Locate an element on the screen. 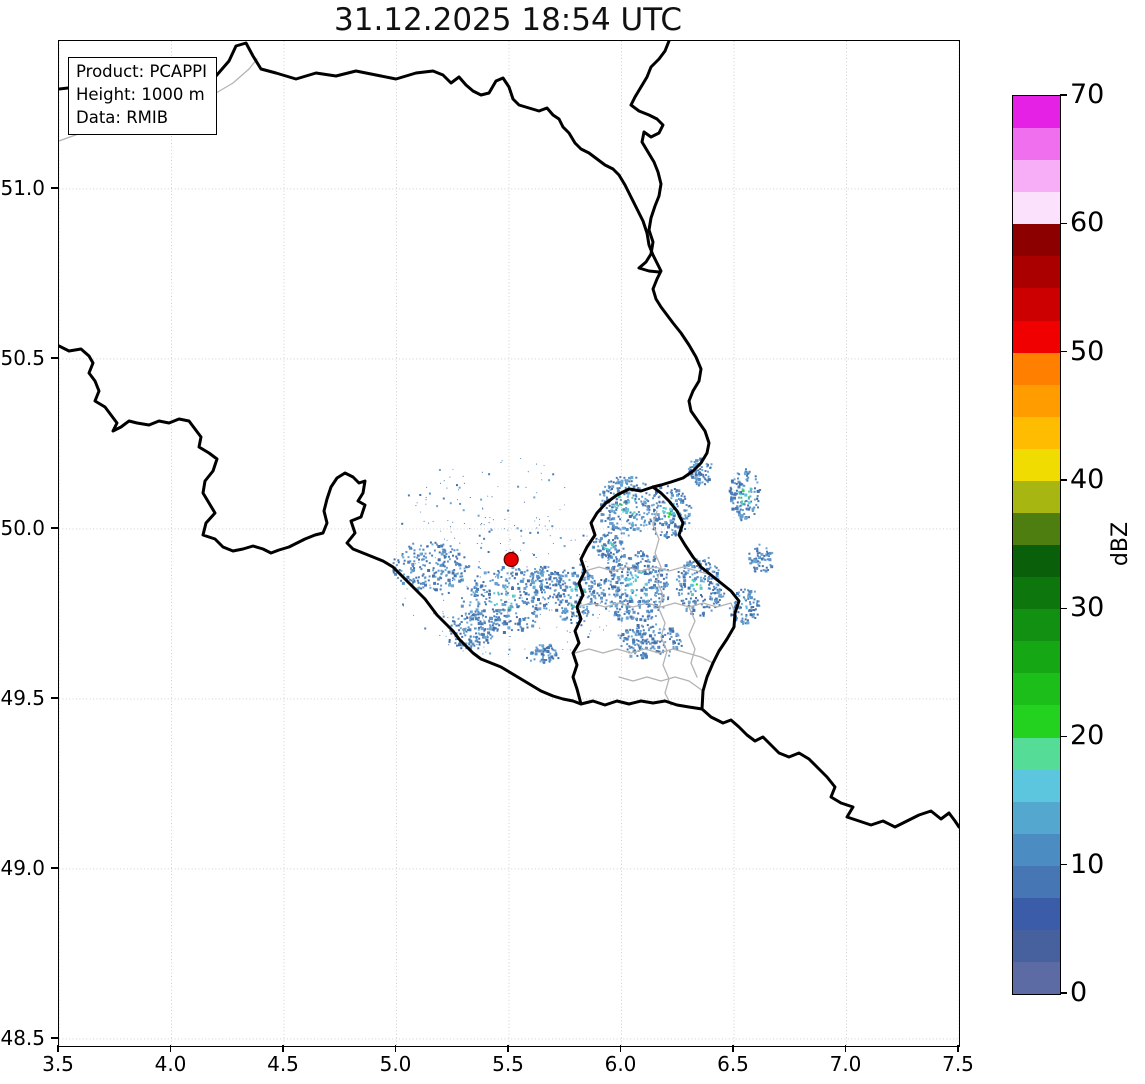 This screenshot has height=1084, width=1145. y-tick-label: 48.5 is located at coordinates (22, 1037).